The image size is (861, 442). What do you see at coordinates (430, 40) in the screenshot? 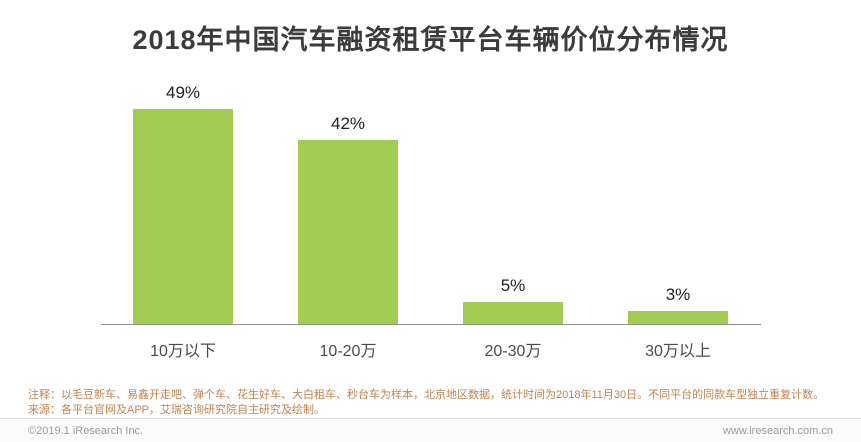
I see `chart-title: 2018年中国汽车融资租赁平台车辆价位分布情况` at bounding box center [430, 40].